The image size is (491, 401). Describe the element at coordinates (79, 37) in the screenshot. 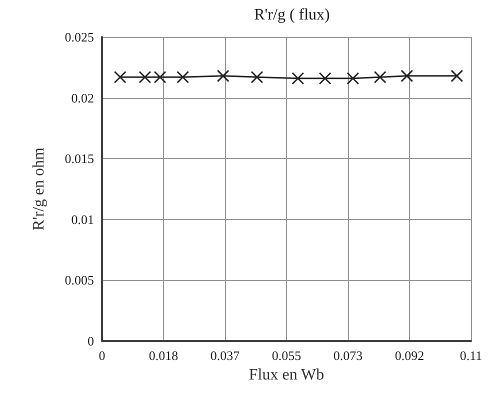

I see `y-tick-label: 0.025` at that location.